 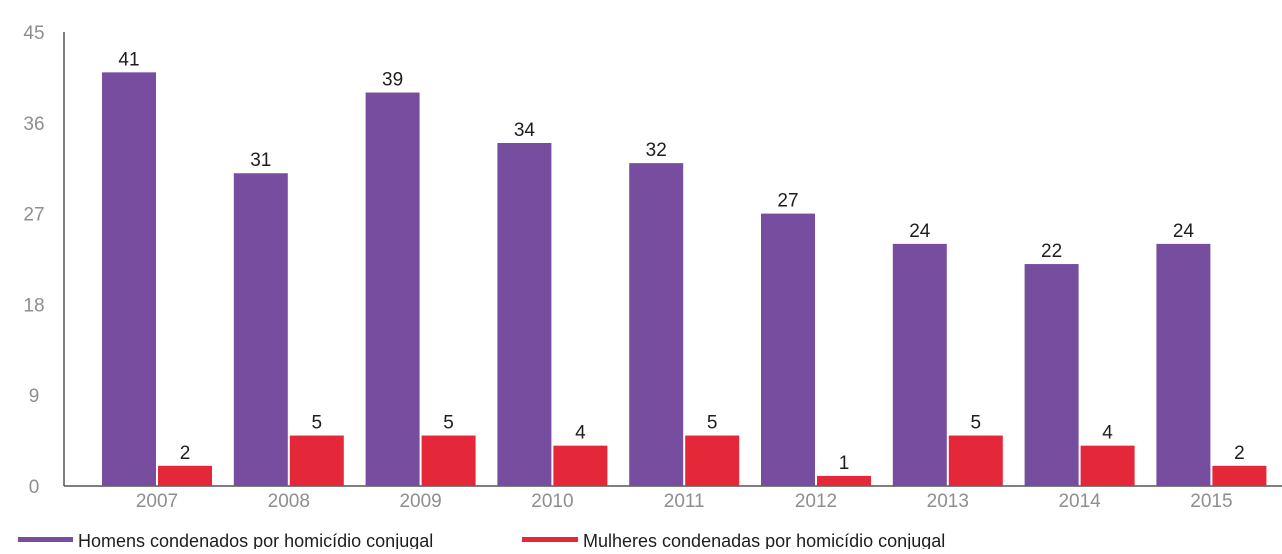 What do you see at coordinates (552, 501) in the screenshot?
I see `x-tick-label: 2010` at bounding box center [552, 501].